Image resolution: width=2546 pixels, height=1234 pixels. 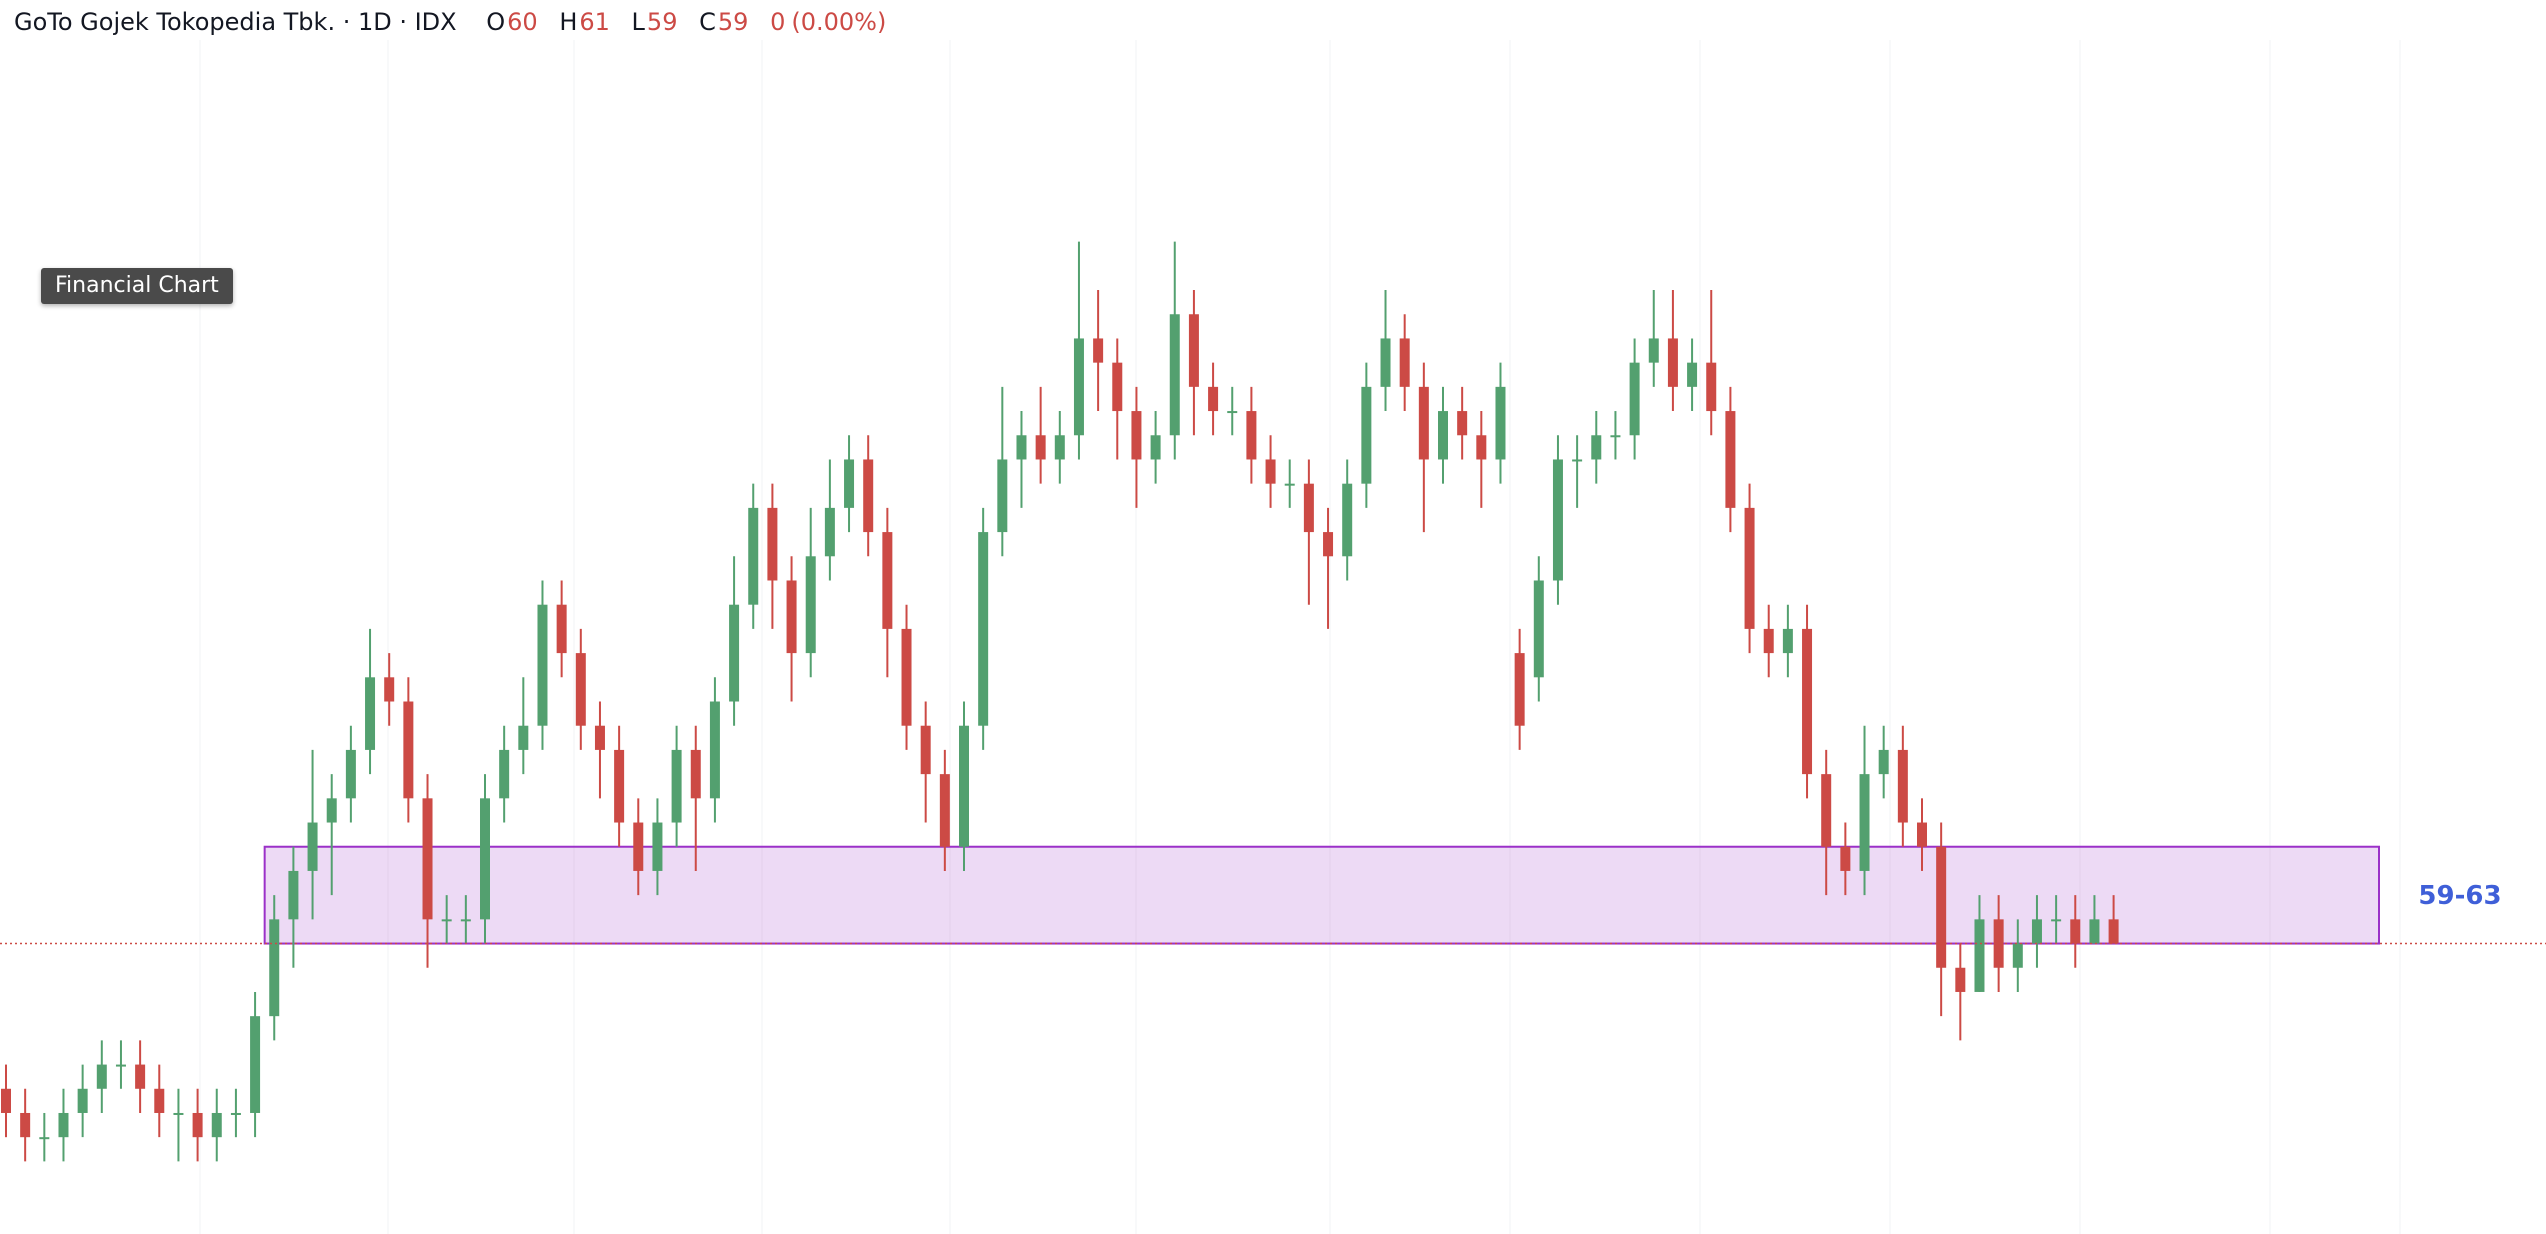 I want to click on ohlc-label: L, so click(x=638, y=22).